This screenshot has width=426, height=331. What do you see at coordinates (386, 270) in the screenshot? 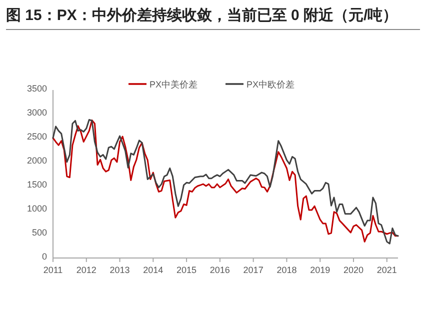
I see `x-tick-label: 2021` at bounding box center [386, 270].